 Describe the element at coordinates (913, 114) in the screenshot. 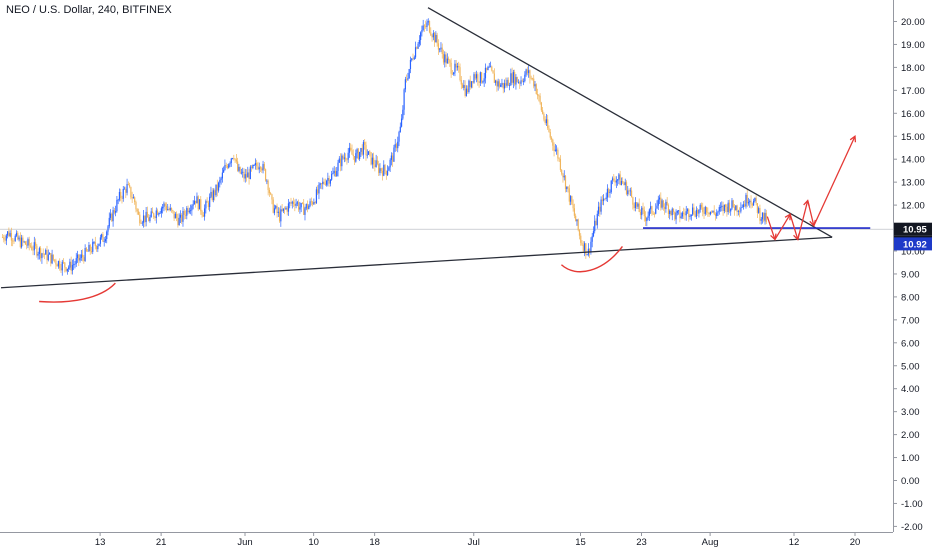

I see `price-tick-label: 16.00` at that location.